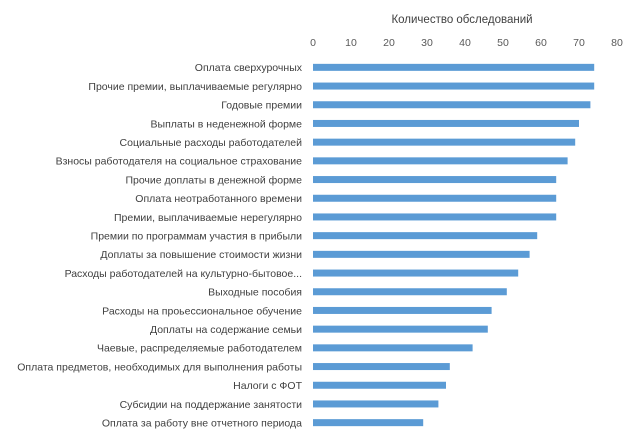  Describe the element at coordinates (226, 330) in the screenshot. I see `category-label: Доплаты на содержание семьи` at that location.